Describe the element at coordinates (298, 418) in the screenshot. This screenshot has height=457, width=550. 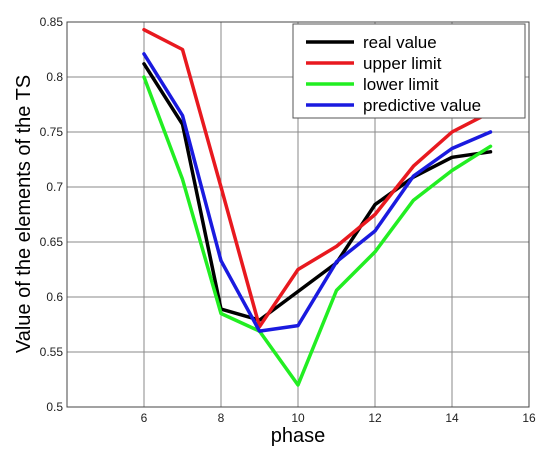
I see `x-tick-label: 10` at that location.